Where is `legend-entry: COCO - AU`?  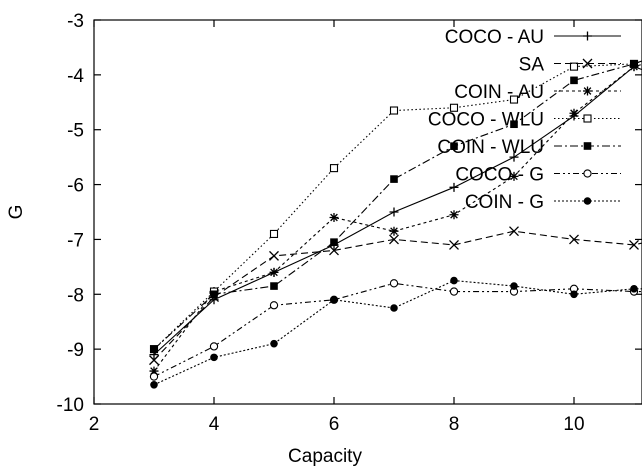
legend-entry: COCO - AU is located at coordinates (533, 37).